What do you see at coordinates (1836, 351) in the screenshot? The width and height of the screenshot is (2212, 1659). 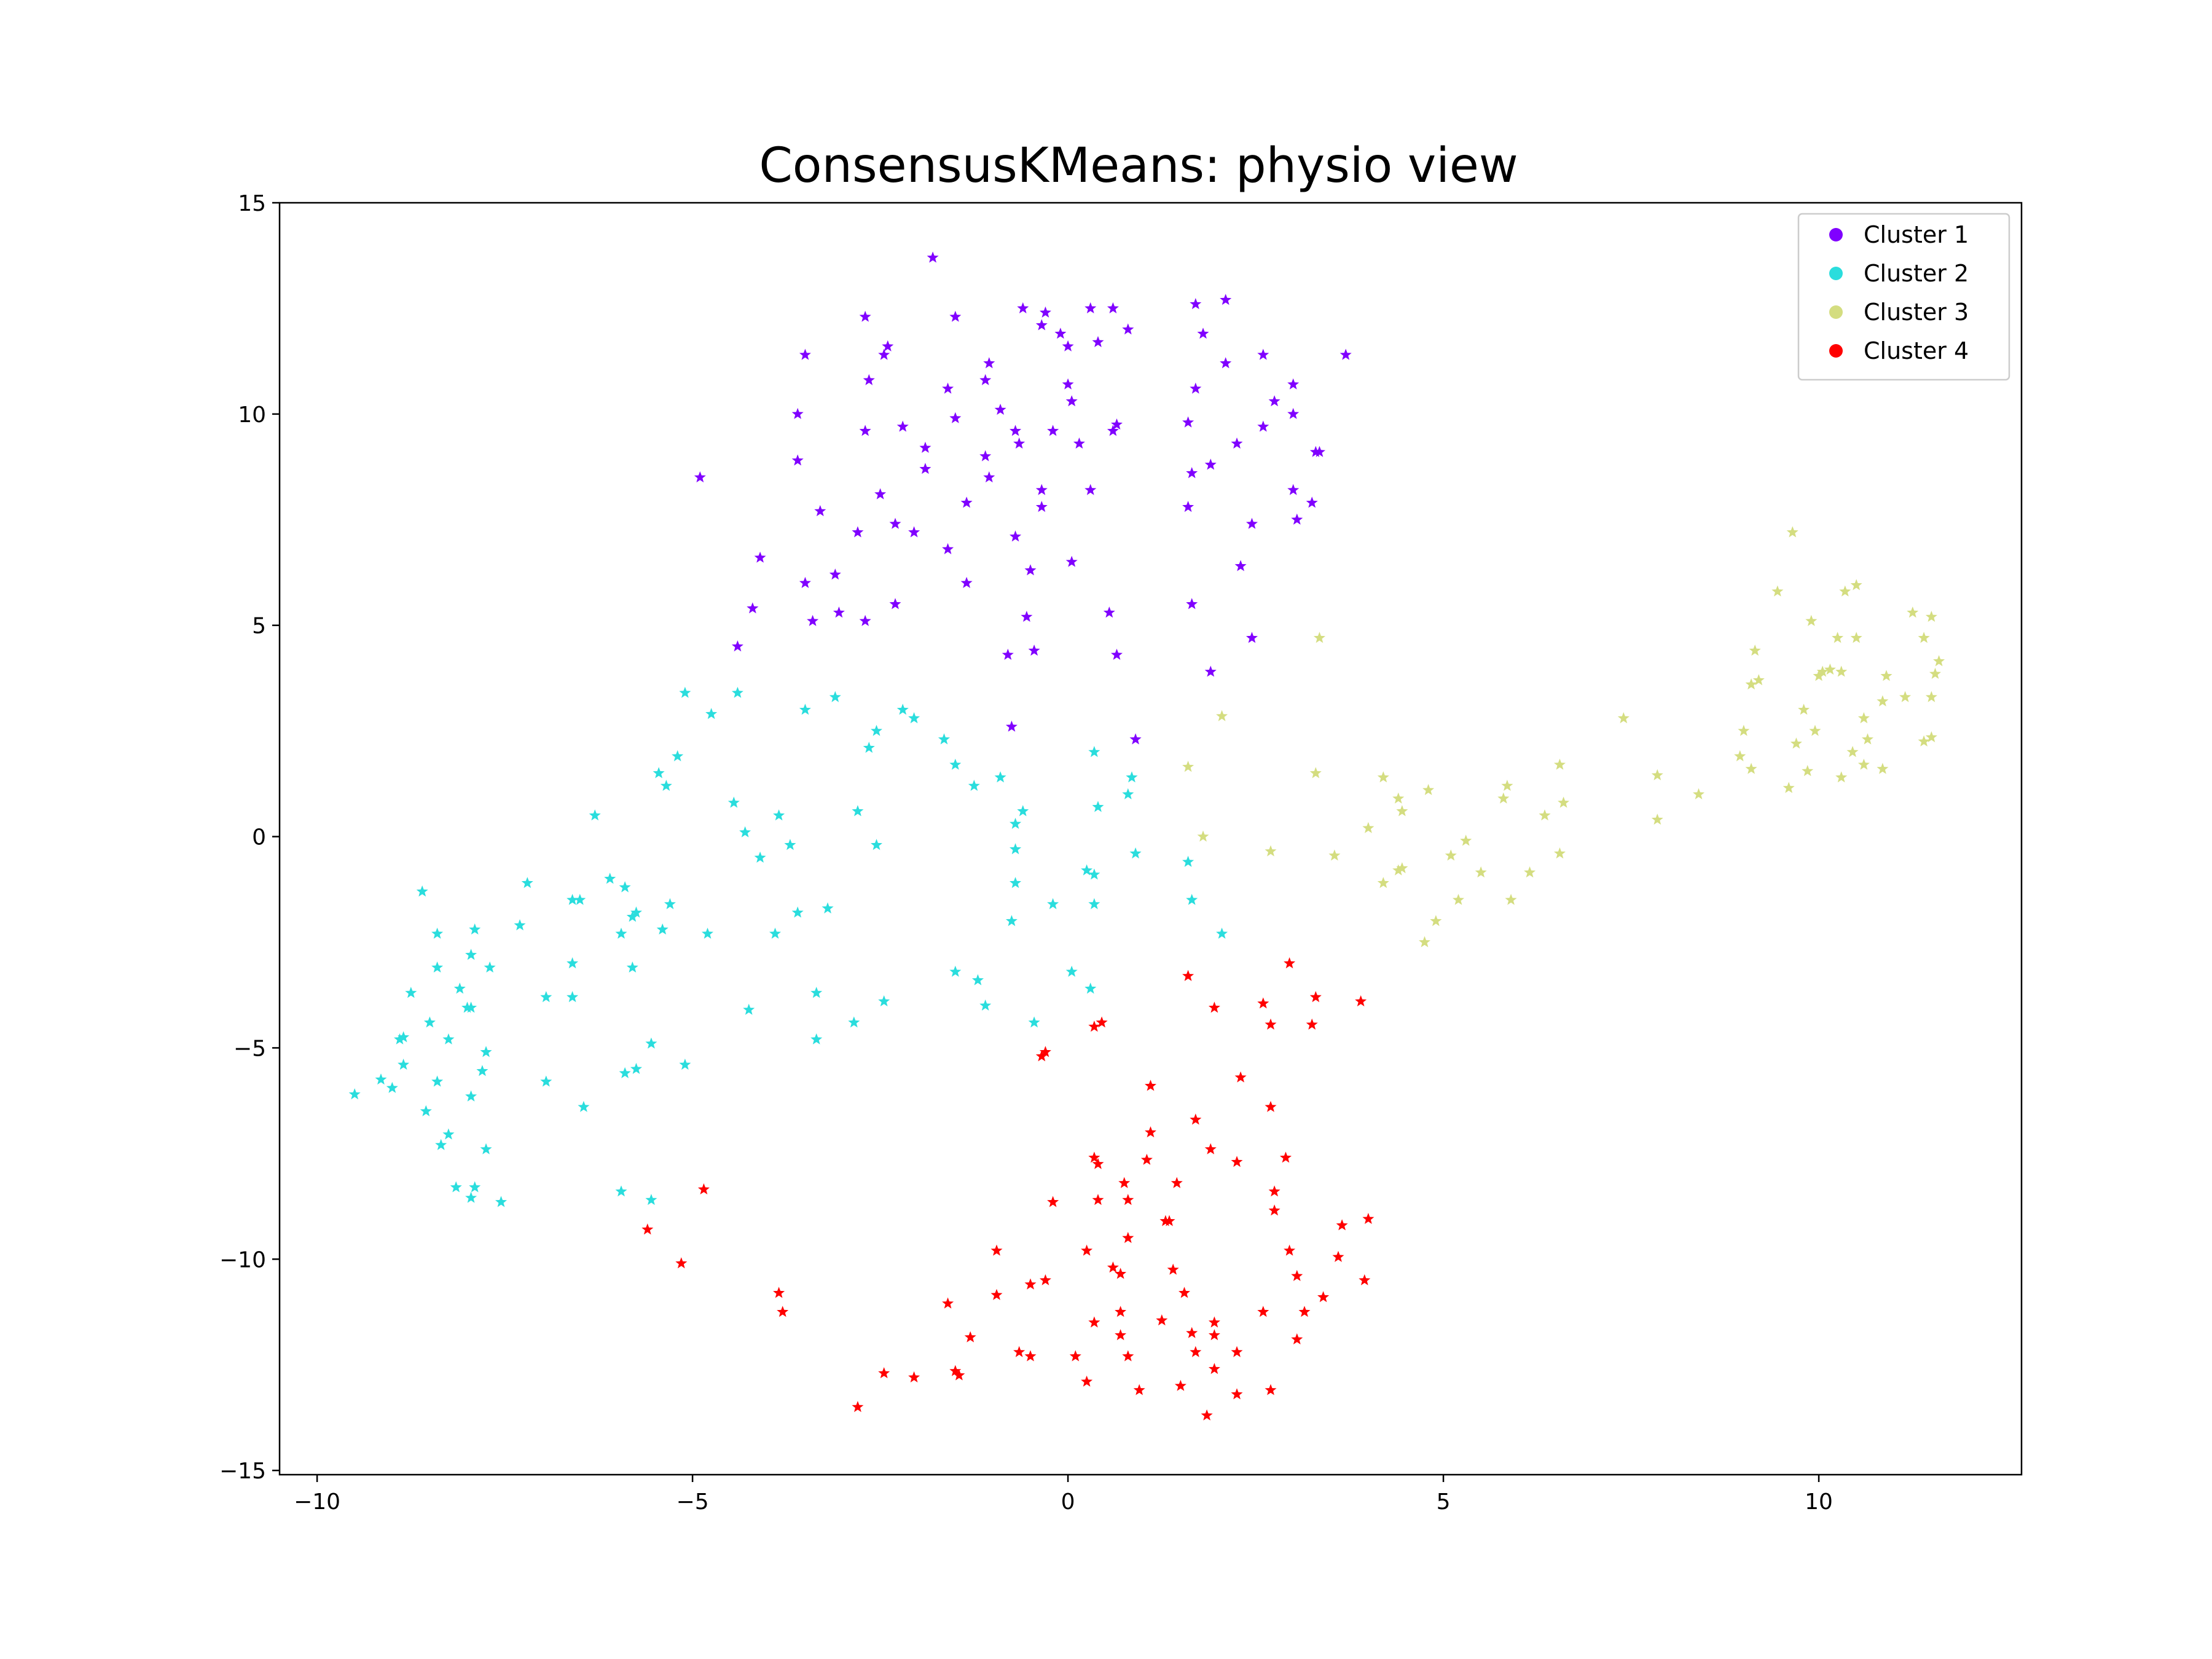 I see `legend-marker` at bounding box center [1836, 351].